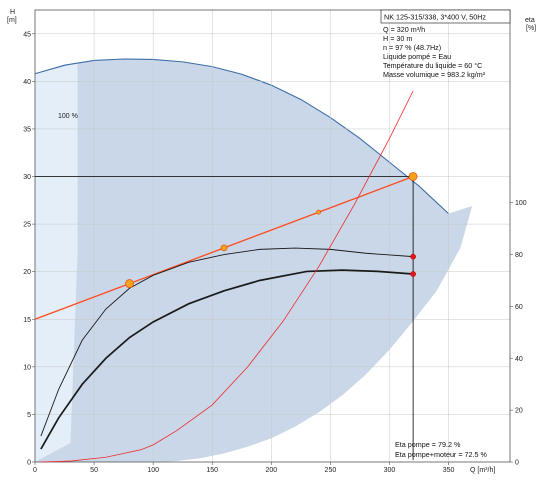  What do you see at coordinates (12, 12) in the screenshot?
I see `y-axis-label-h: H` at bounding box center [12, 12].